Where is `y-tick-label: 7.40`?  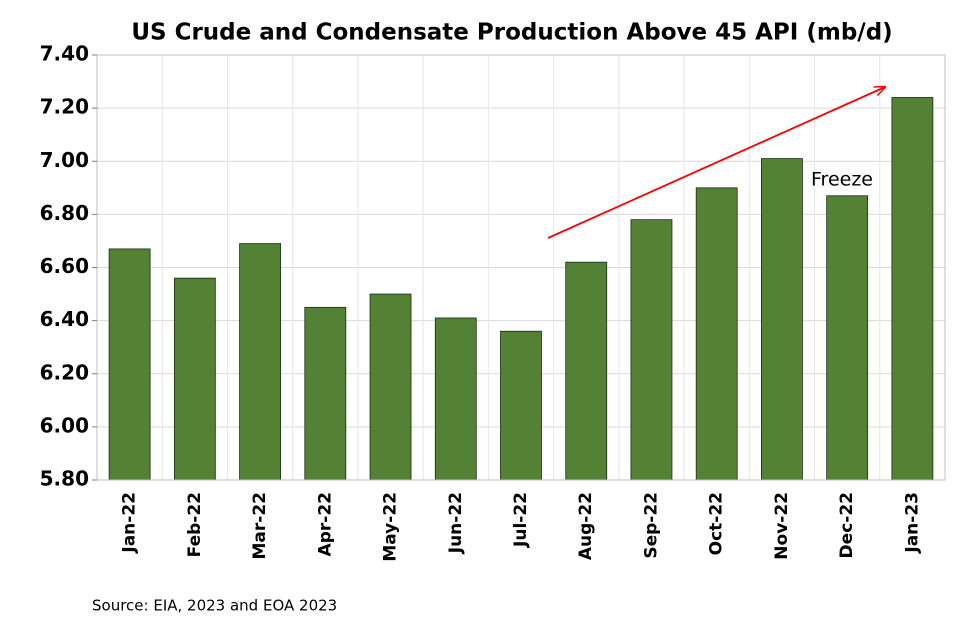
y-tick-label: 7.40 is located at coordinates (64, 54).